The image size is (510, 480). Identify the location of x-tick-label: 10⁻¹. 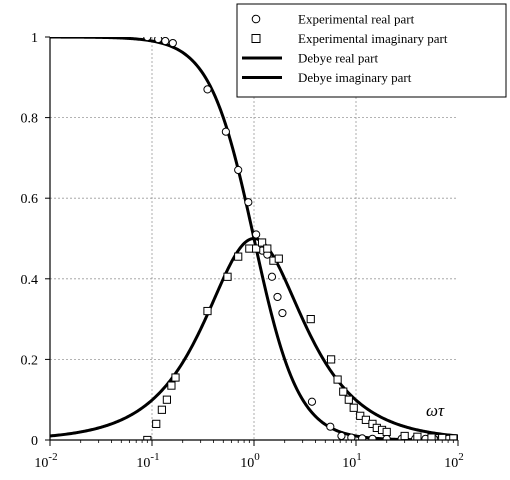
(147, 461).